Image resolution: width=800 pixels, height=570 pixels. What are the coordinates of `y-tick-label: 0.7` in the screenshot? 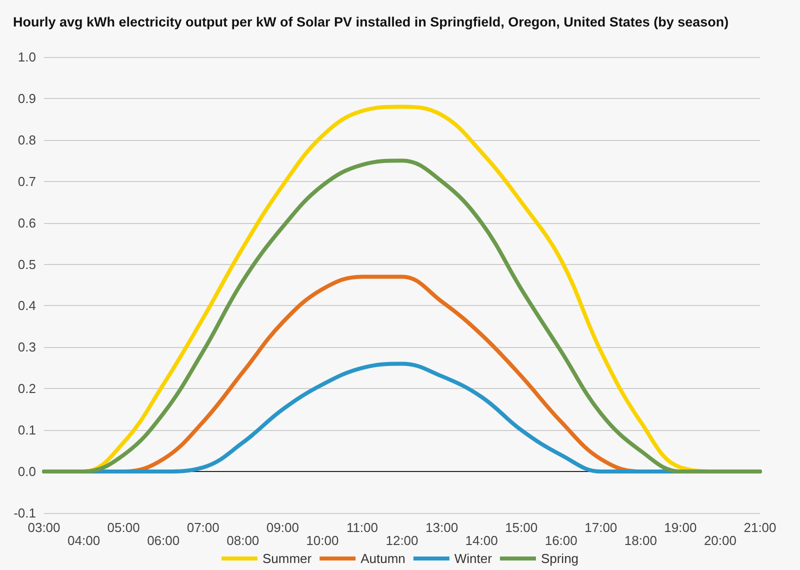 It's located at (27, 181).